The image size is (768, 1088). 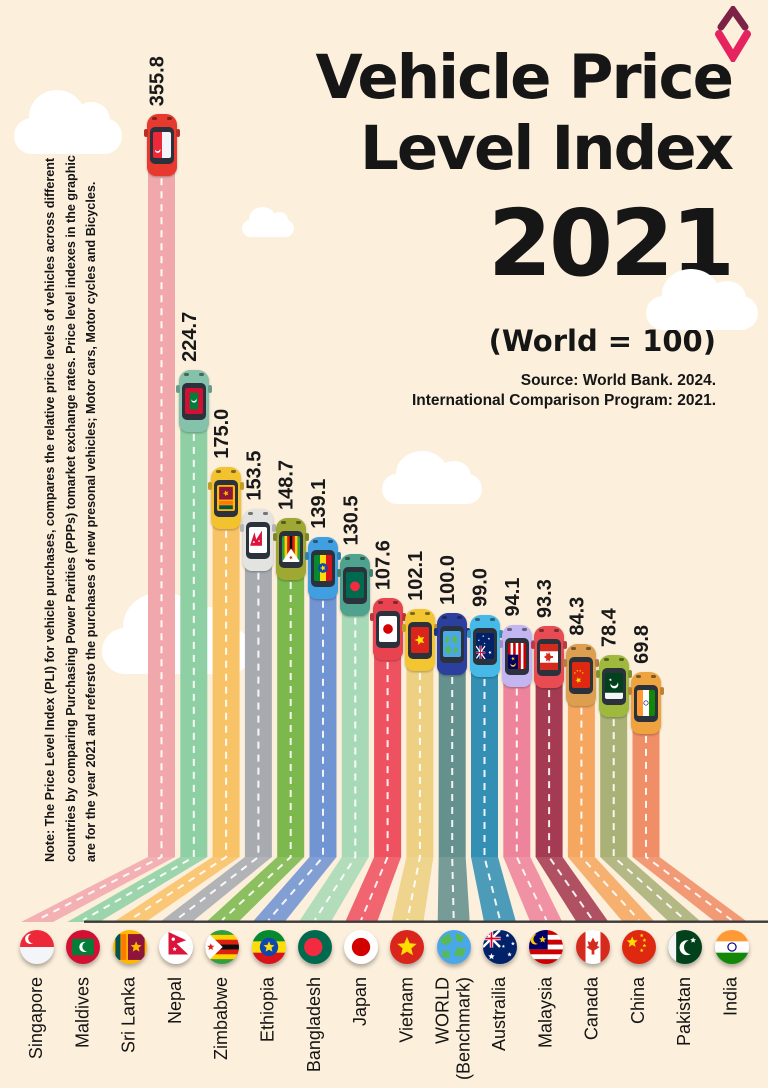 I want to click on value-label: 153.5, so click(x=254, y=476).